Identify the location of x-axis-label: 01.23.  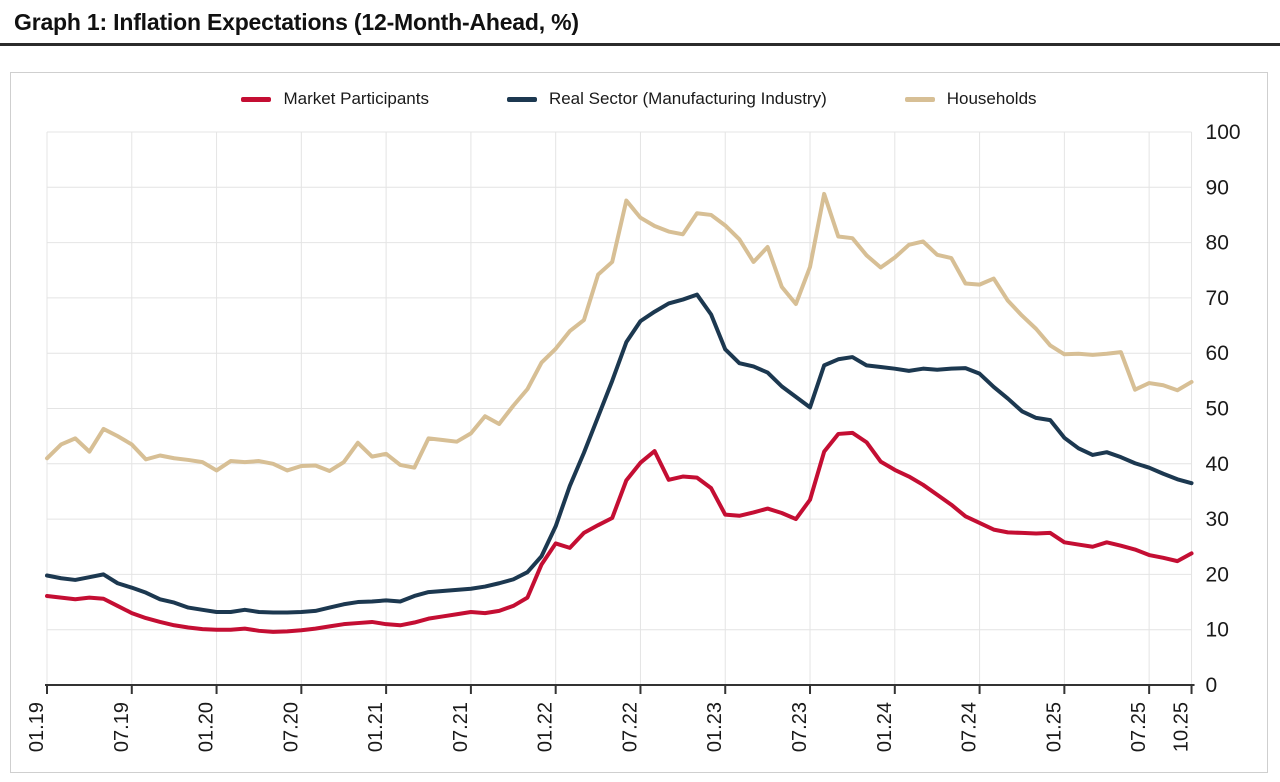
(715, 727).